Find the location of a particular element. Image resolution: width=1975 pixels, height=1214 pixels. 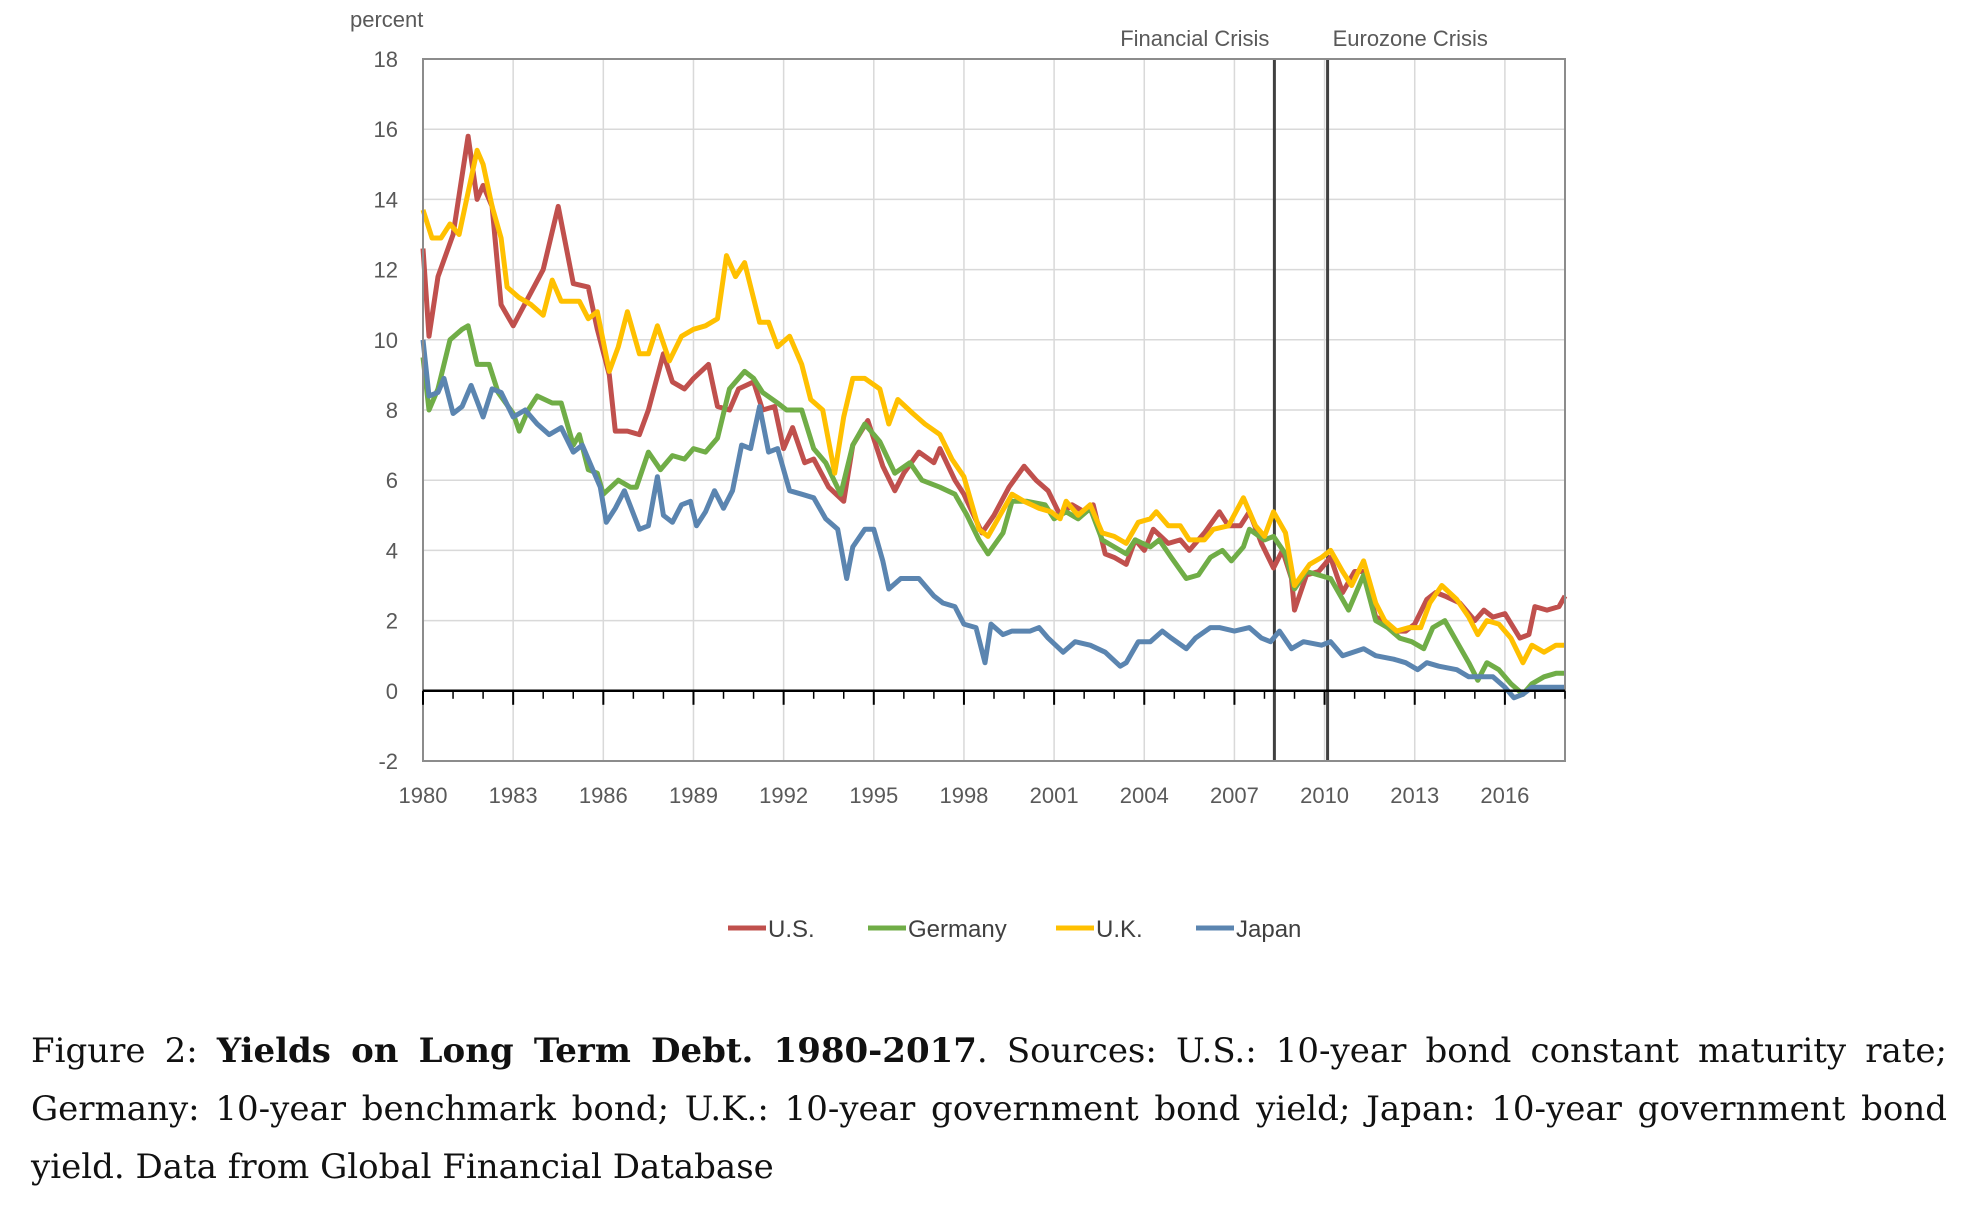

y-tick-label: 8 is located at coordinates (392, 410).